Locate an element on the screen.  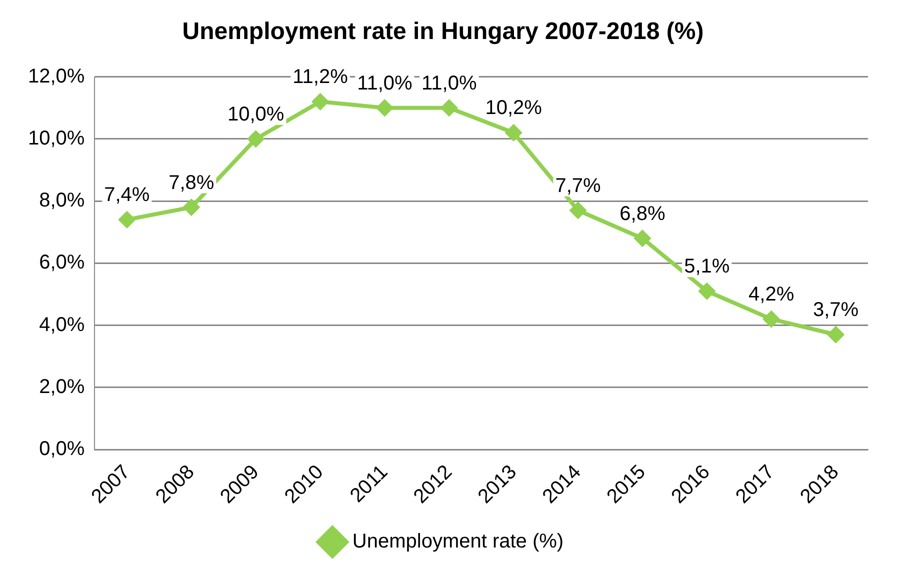
y-tick-label: 8,0% is located at coordinates (62, 201).